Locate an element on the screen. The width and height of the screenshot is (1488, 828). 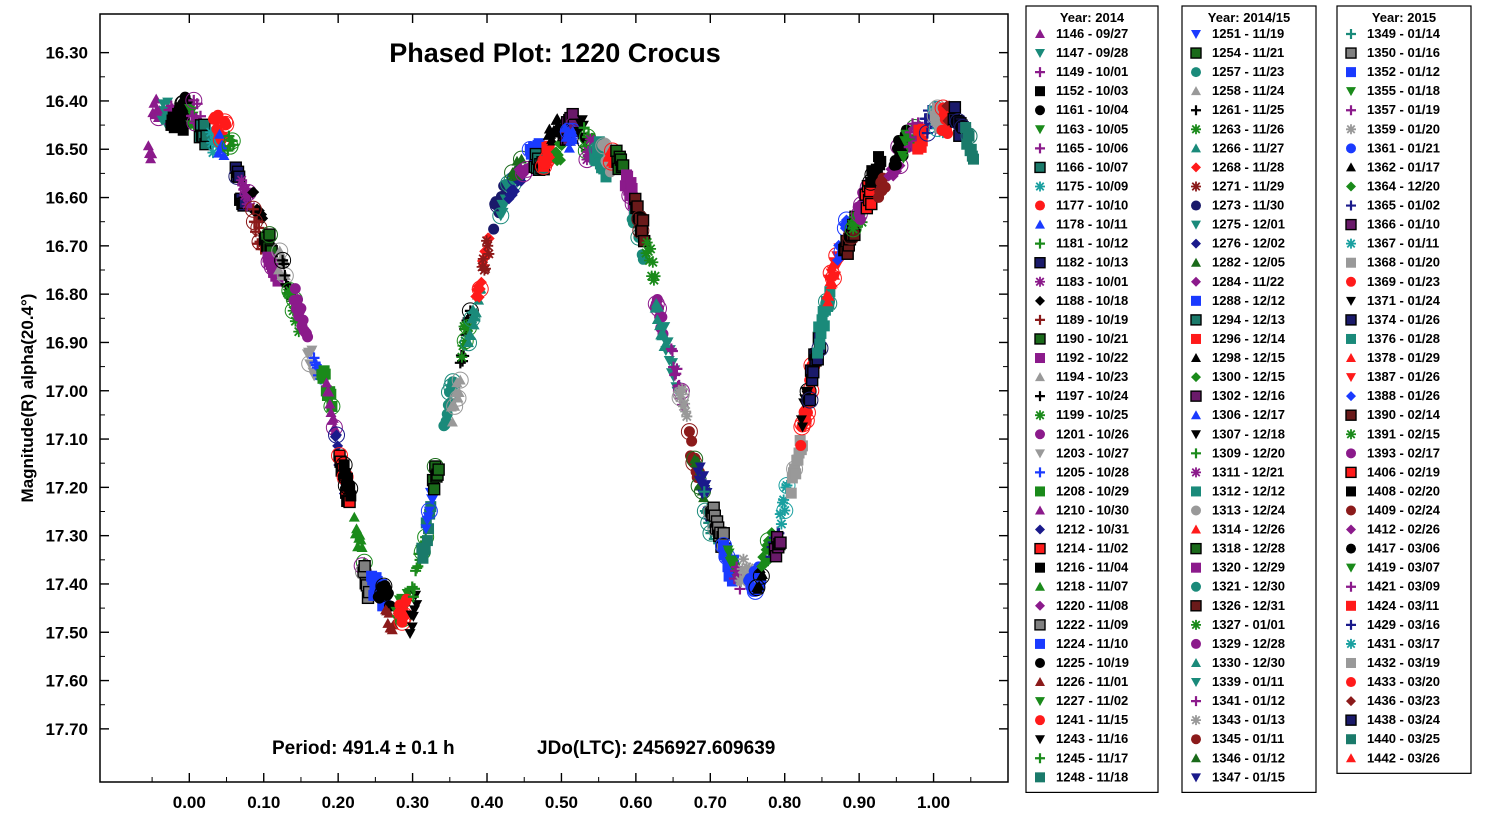
legend-entry: 1412 - 02/26 is located at coordinates (1403, 529).